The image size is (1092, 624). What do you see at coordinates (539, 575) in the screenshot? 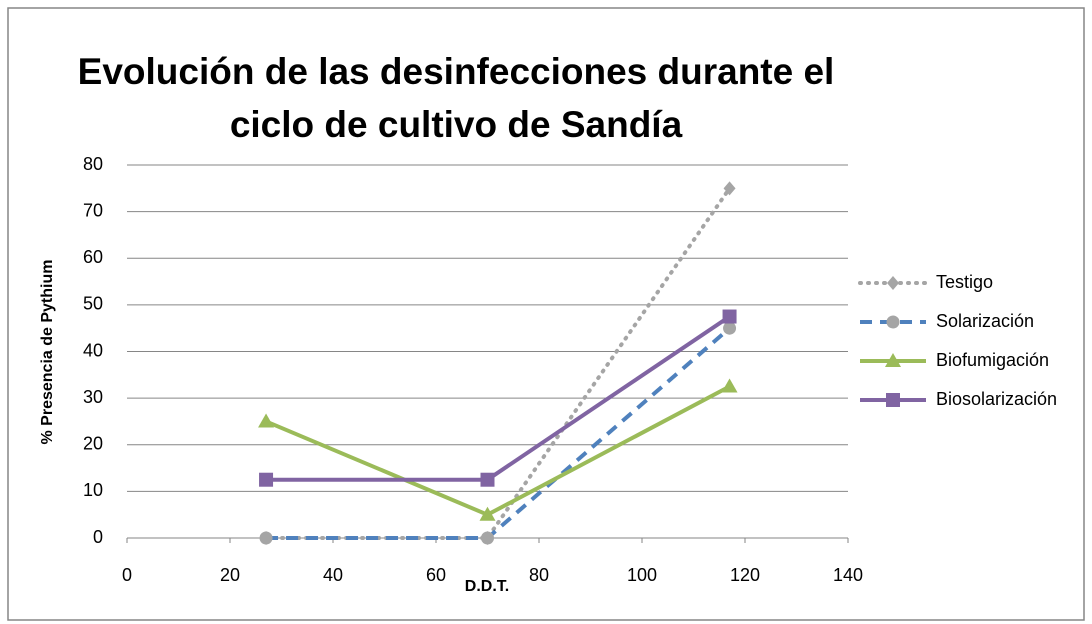
I see `x-tick-label: 80` at bounding box center [539, 575].